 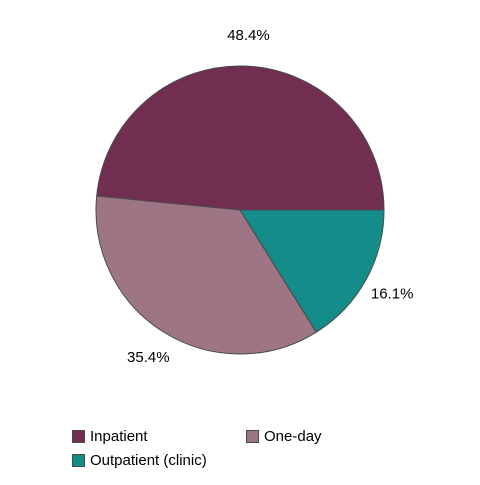 I want to click on pie-slice-outpatient-clinic, so click(x=312, y=271).